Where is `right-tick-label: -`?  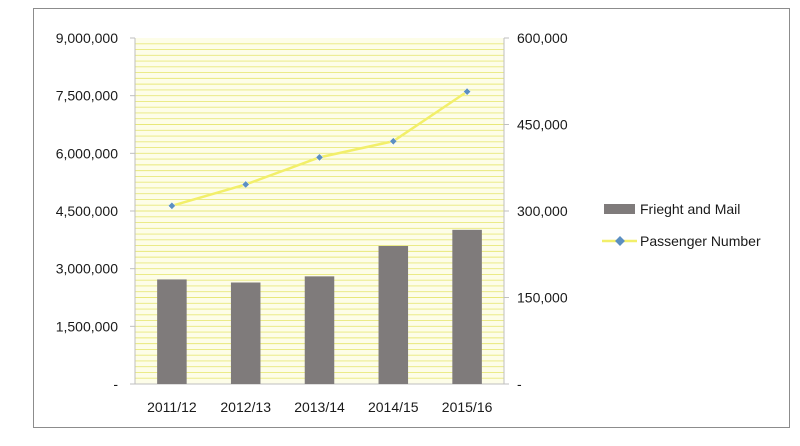
right-tick-label: - is located at coordinates (519, 384).